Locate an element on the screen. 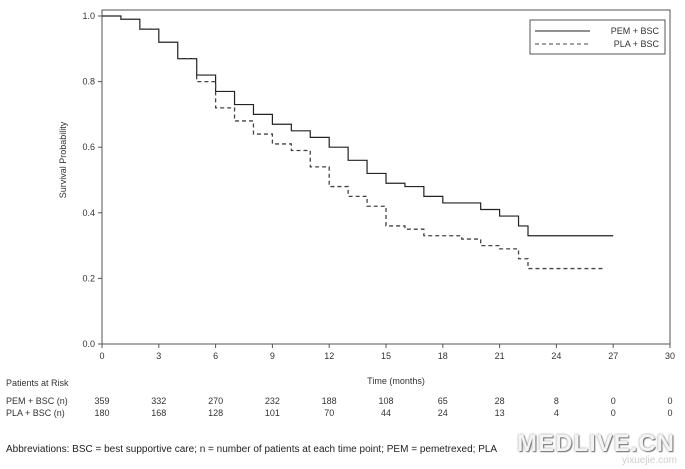  at-risk-row-label: PEM + BSC (n) is located at coordinates (37, 401).